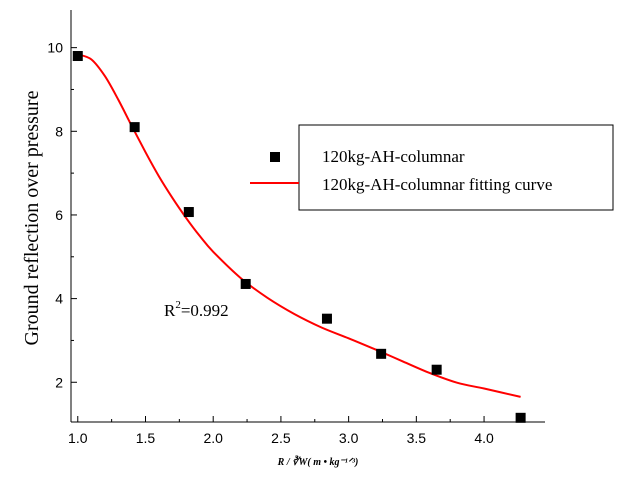 This screenshot has height=496, width=620. Describe the element at coordinates (59, 382) in the screenshot. I see `y-tick-label: 2` at that location.